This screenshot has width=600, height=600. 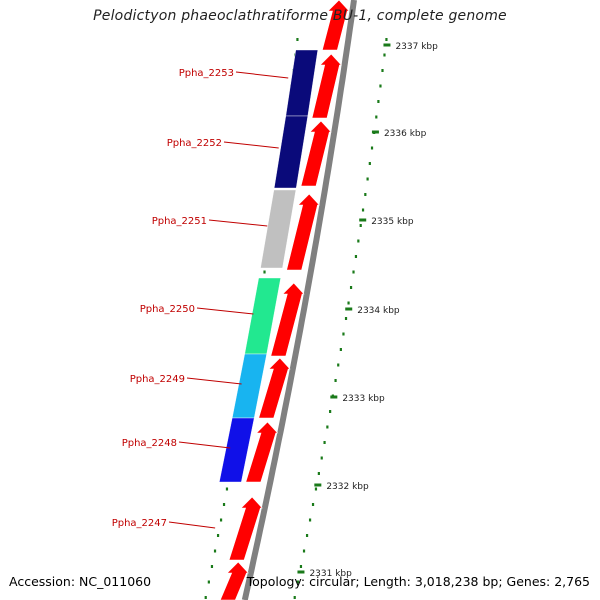 What do you see at coordinates (149, 443) in the screenshot?
I see `gene-label: Ppha_2248` at bounding box center [149, 443].